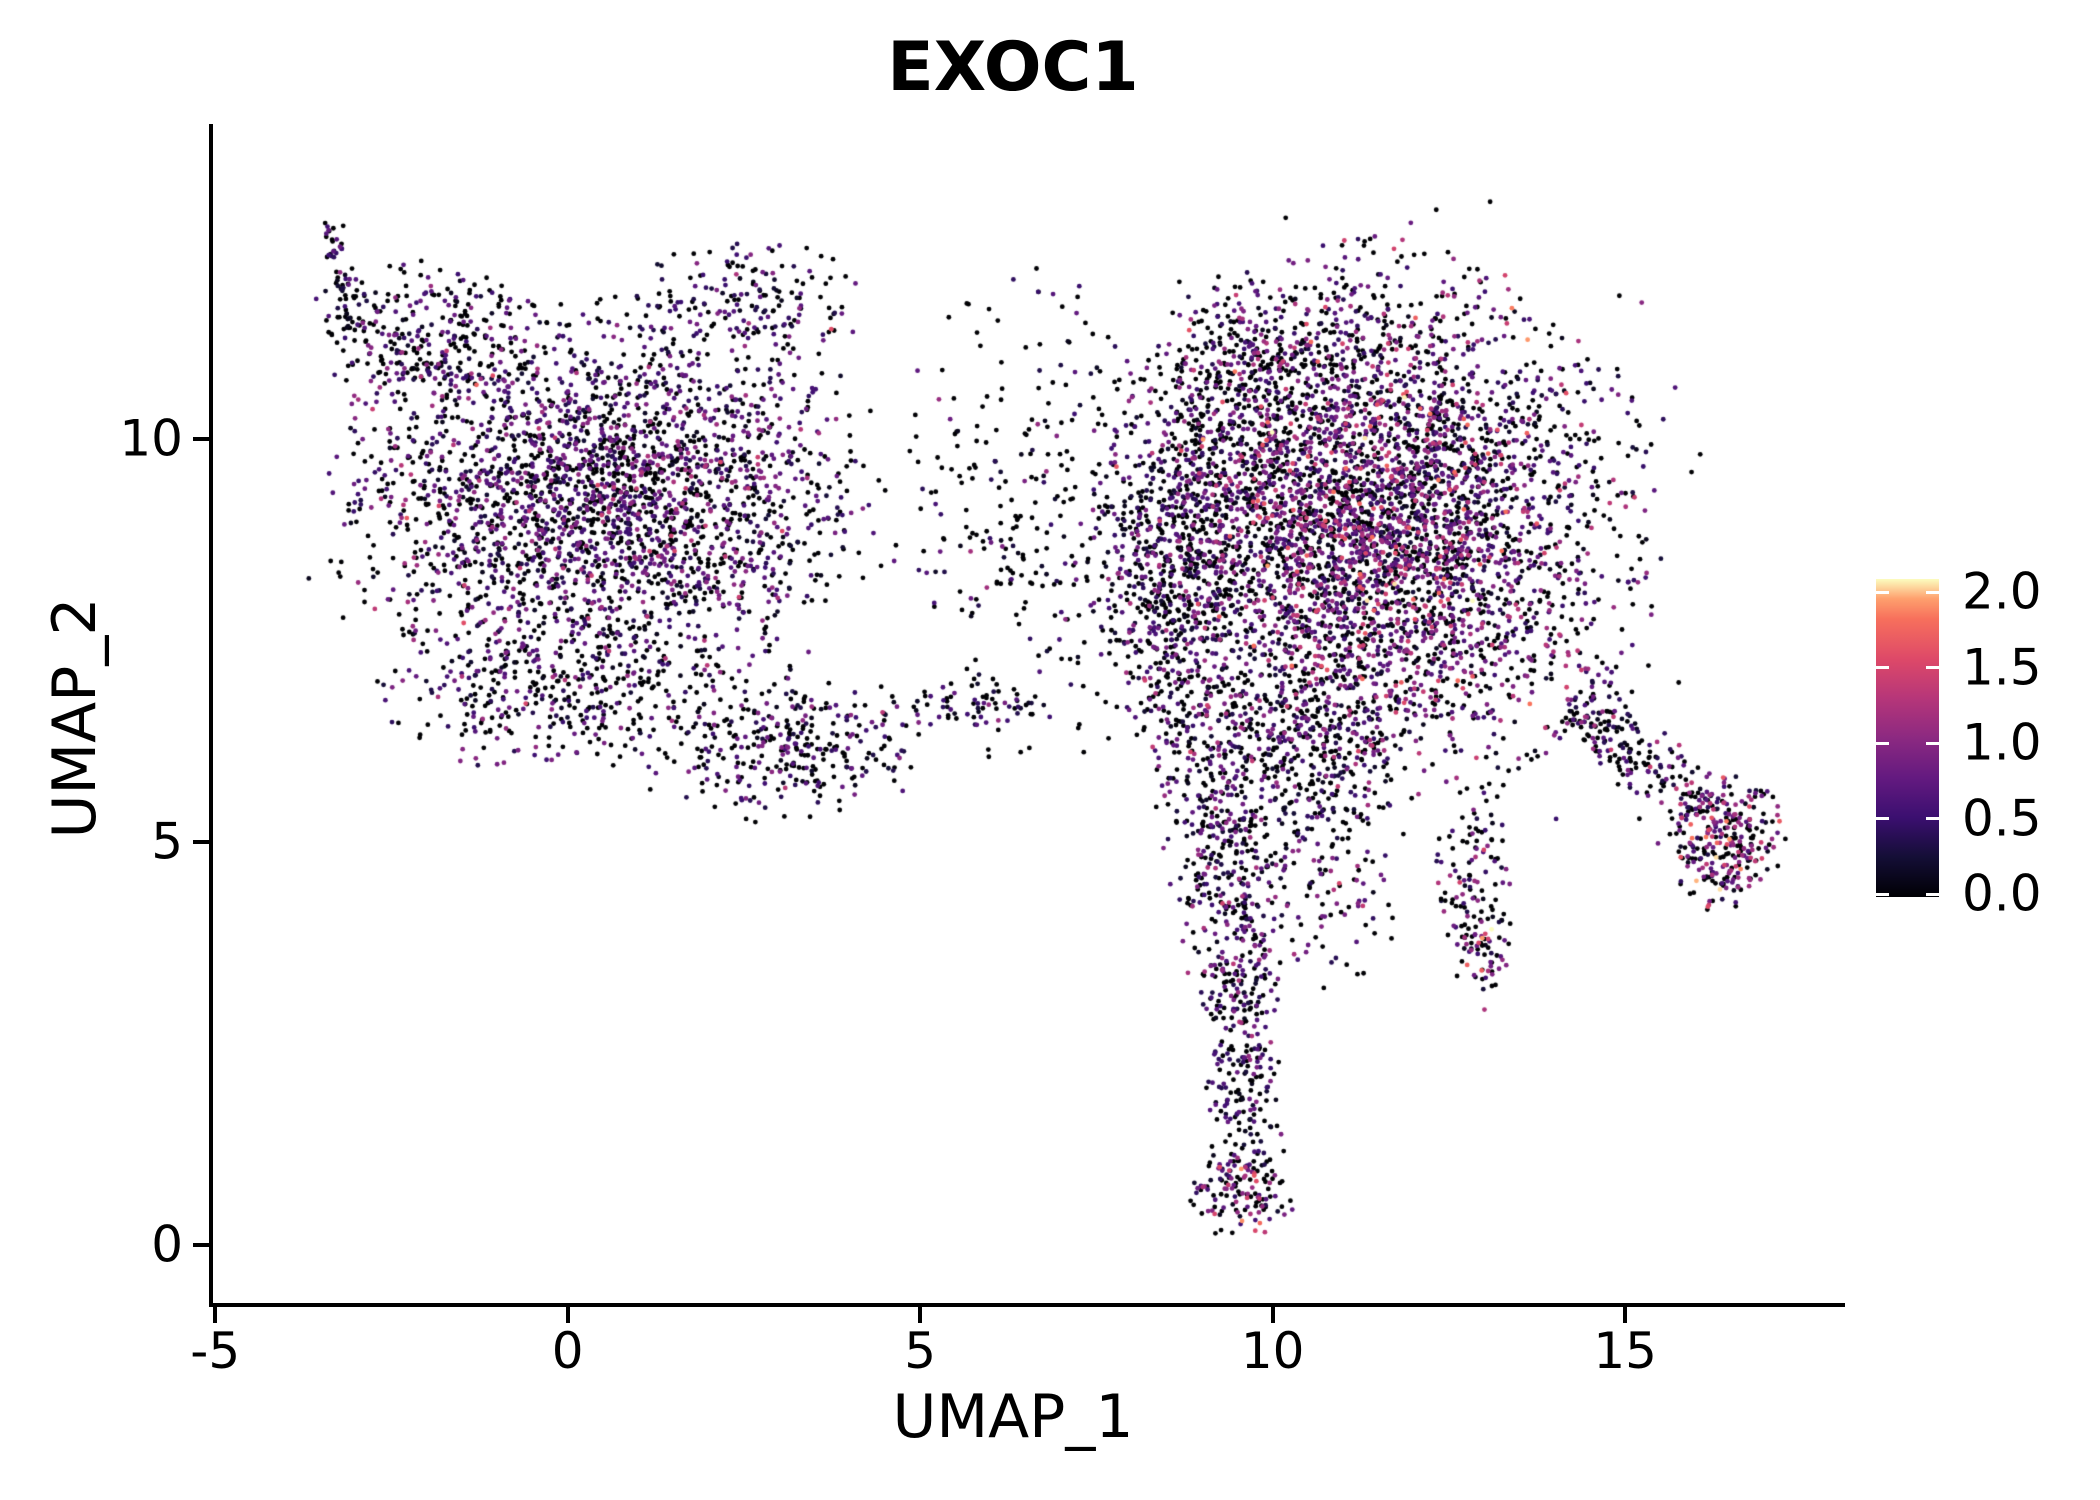  I want to click on y-tick-label: 10, so click(151, 438).